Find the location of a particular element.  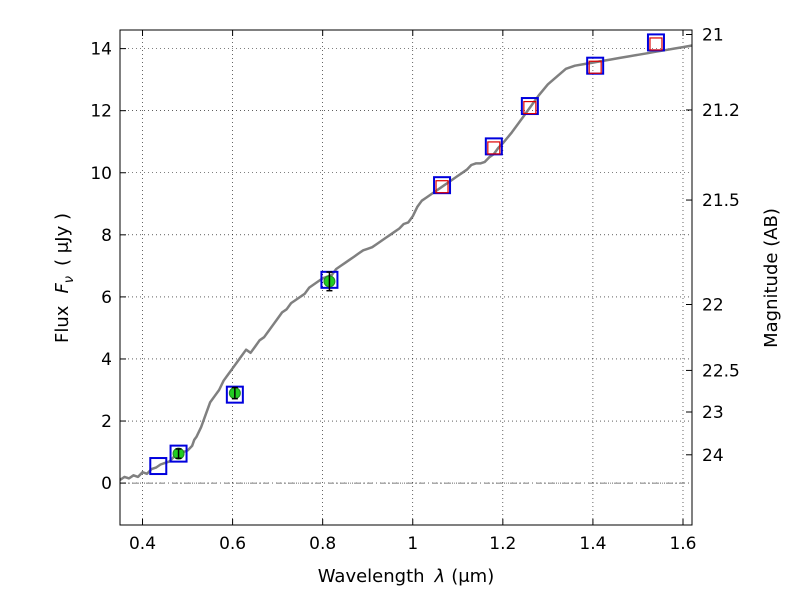

y-tick-label: 10 is located at coordinates (101, 174).